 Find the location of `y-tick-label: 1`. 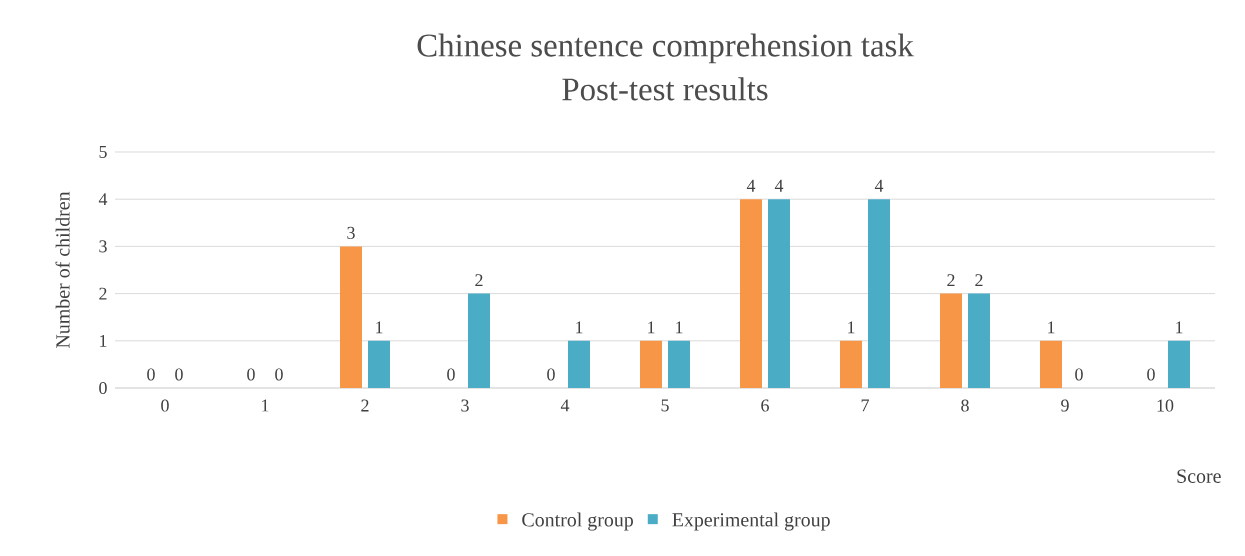

y-tick-label: 1 is located at coordinates (103, 340).